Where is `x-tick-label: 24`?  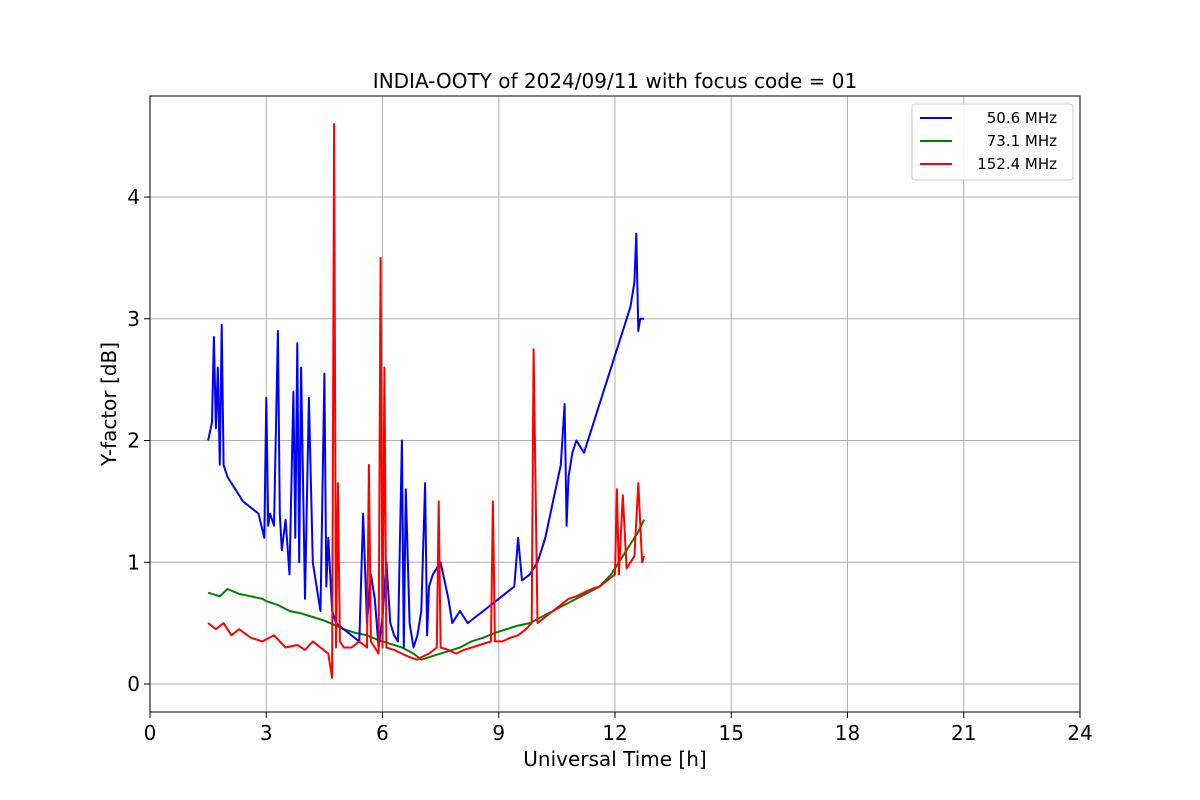
x-tick-label: 24 is located at coordinates (1079, 733).